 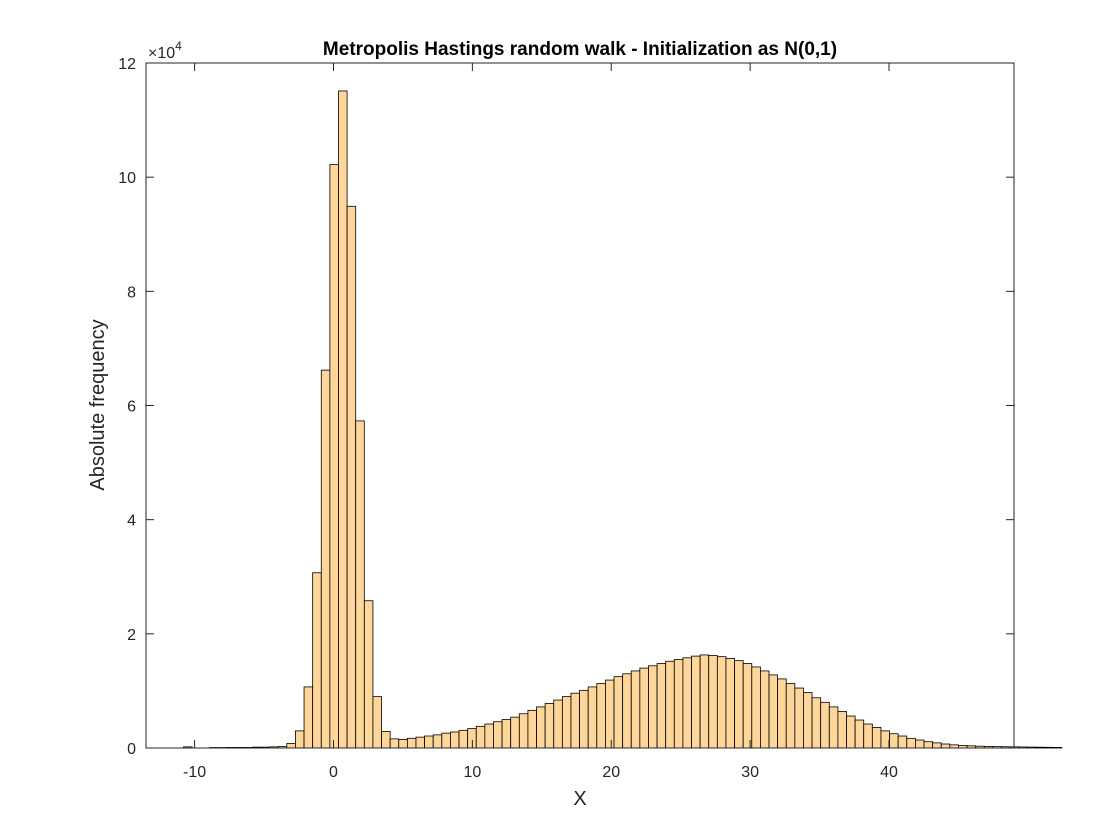 I want to click on y-axis-exponent-base: ×10, so click(x=161, y=53).